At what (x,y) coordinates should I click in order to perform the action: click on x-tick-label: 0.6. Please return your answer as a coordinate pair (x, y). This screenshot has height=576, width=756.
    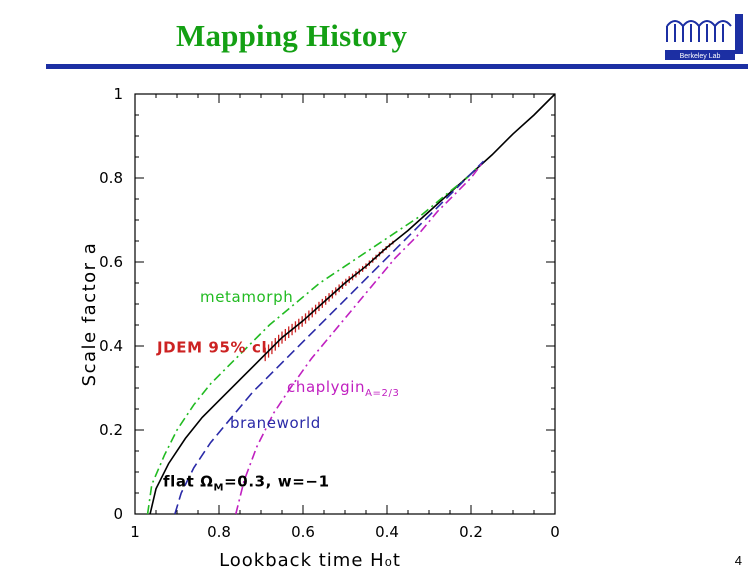
    Looking at the image, I should click on (303, 532).